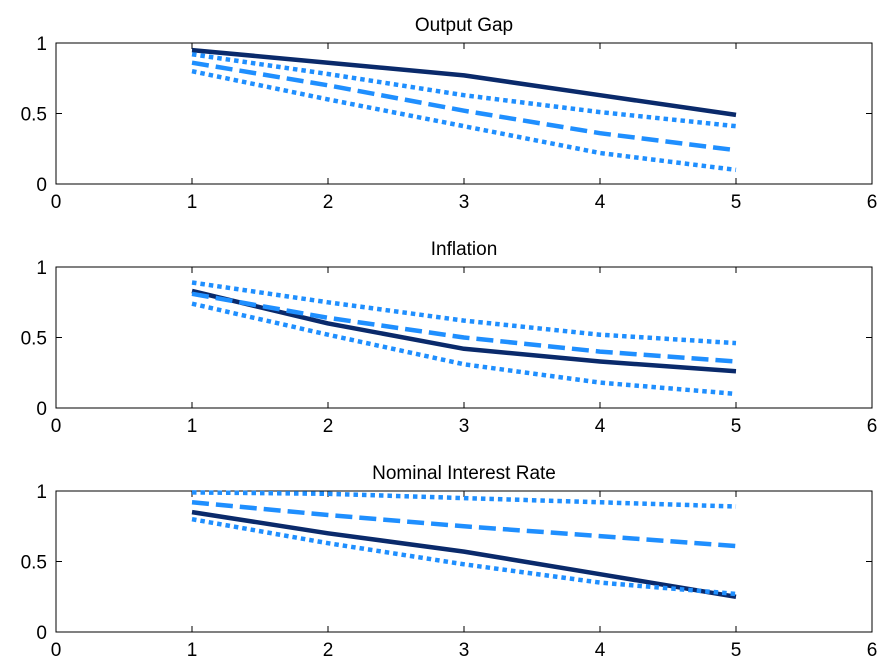 The image size is (884, 662). Describe the element at coordinates (464, 25) in the screenshot. I see `chart-title: Output Gap` at that location.